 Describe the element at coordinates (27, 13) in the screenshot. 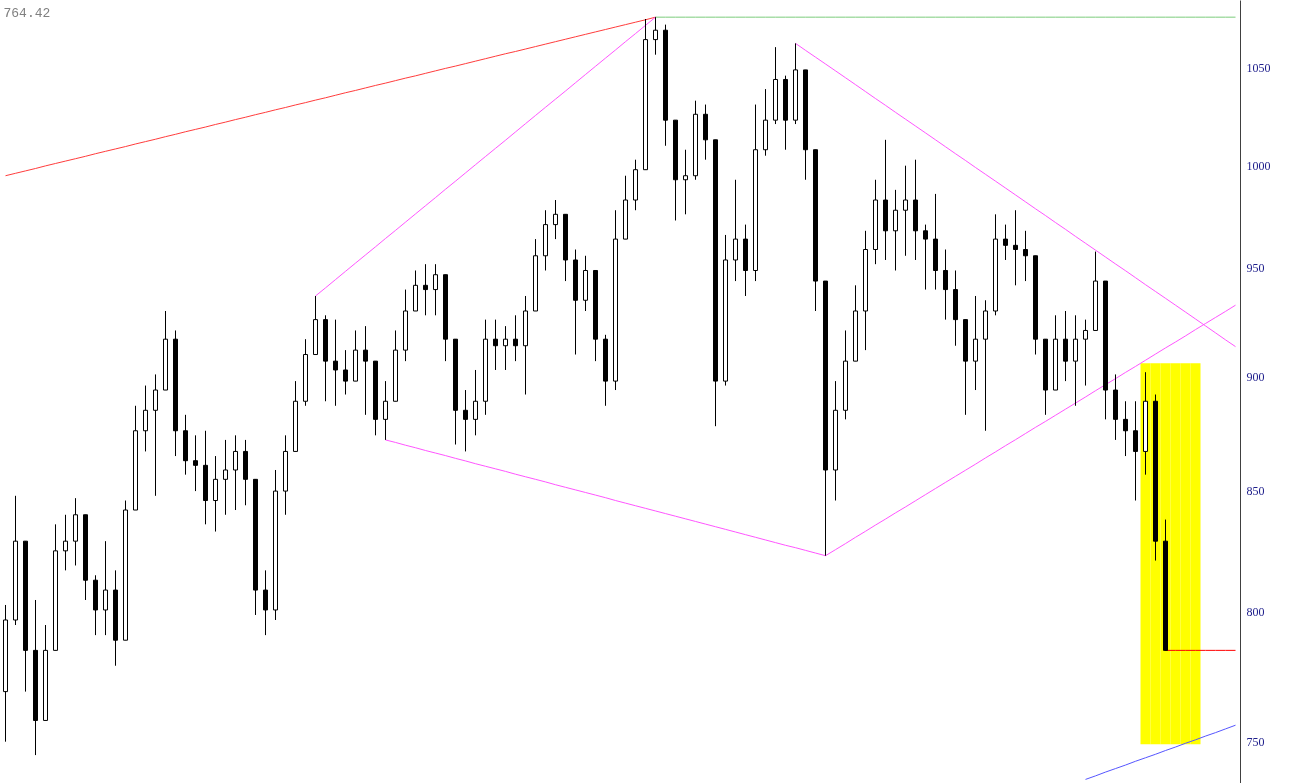

I see `annotation: 764.42` at that location.